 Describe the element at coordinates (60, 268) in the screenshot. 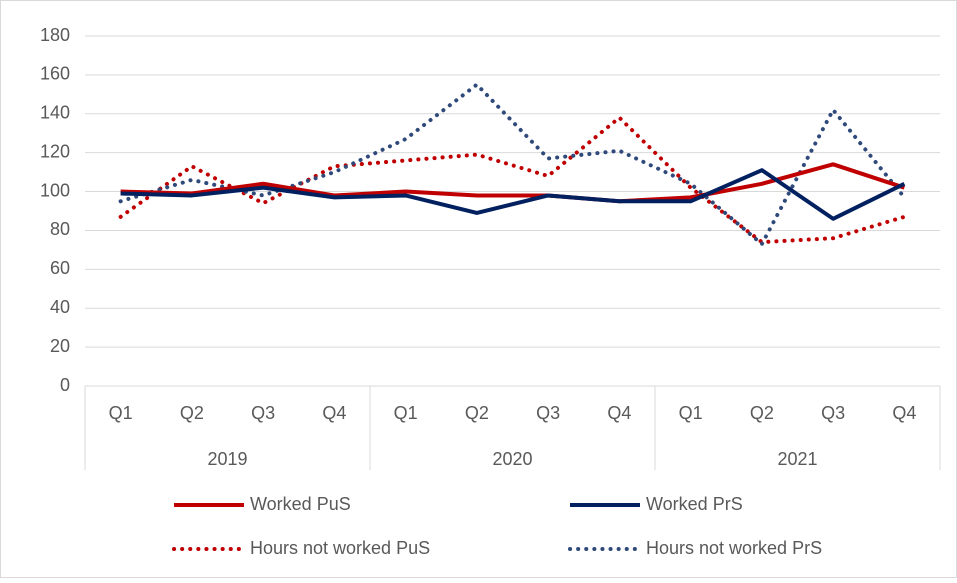

I see `y-tick-label: 60` at that location.